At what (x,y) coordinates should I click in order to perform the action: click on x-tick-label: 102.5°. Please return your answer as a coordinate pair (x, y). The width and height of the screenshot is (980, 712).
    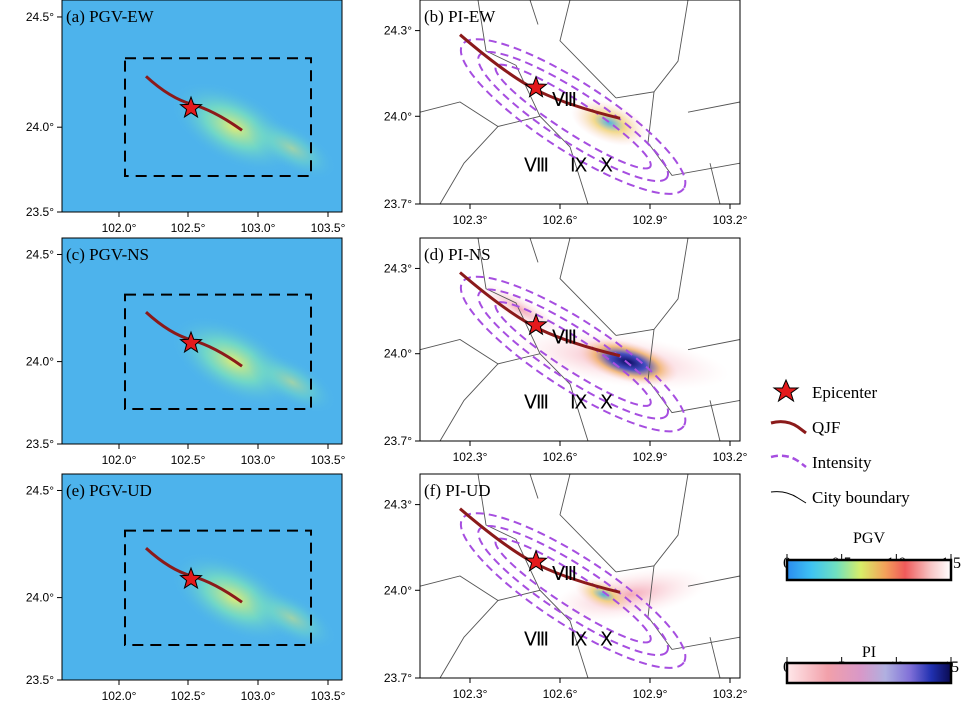
    Looking at the image, I should click on (188, 460).